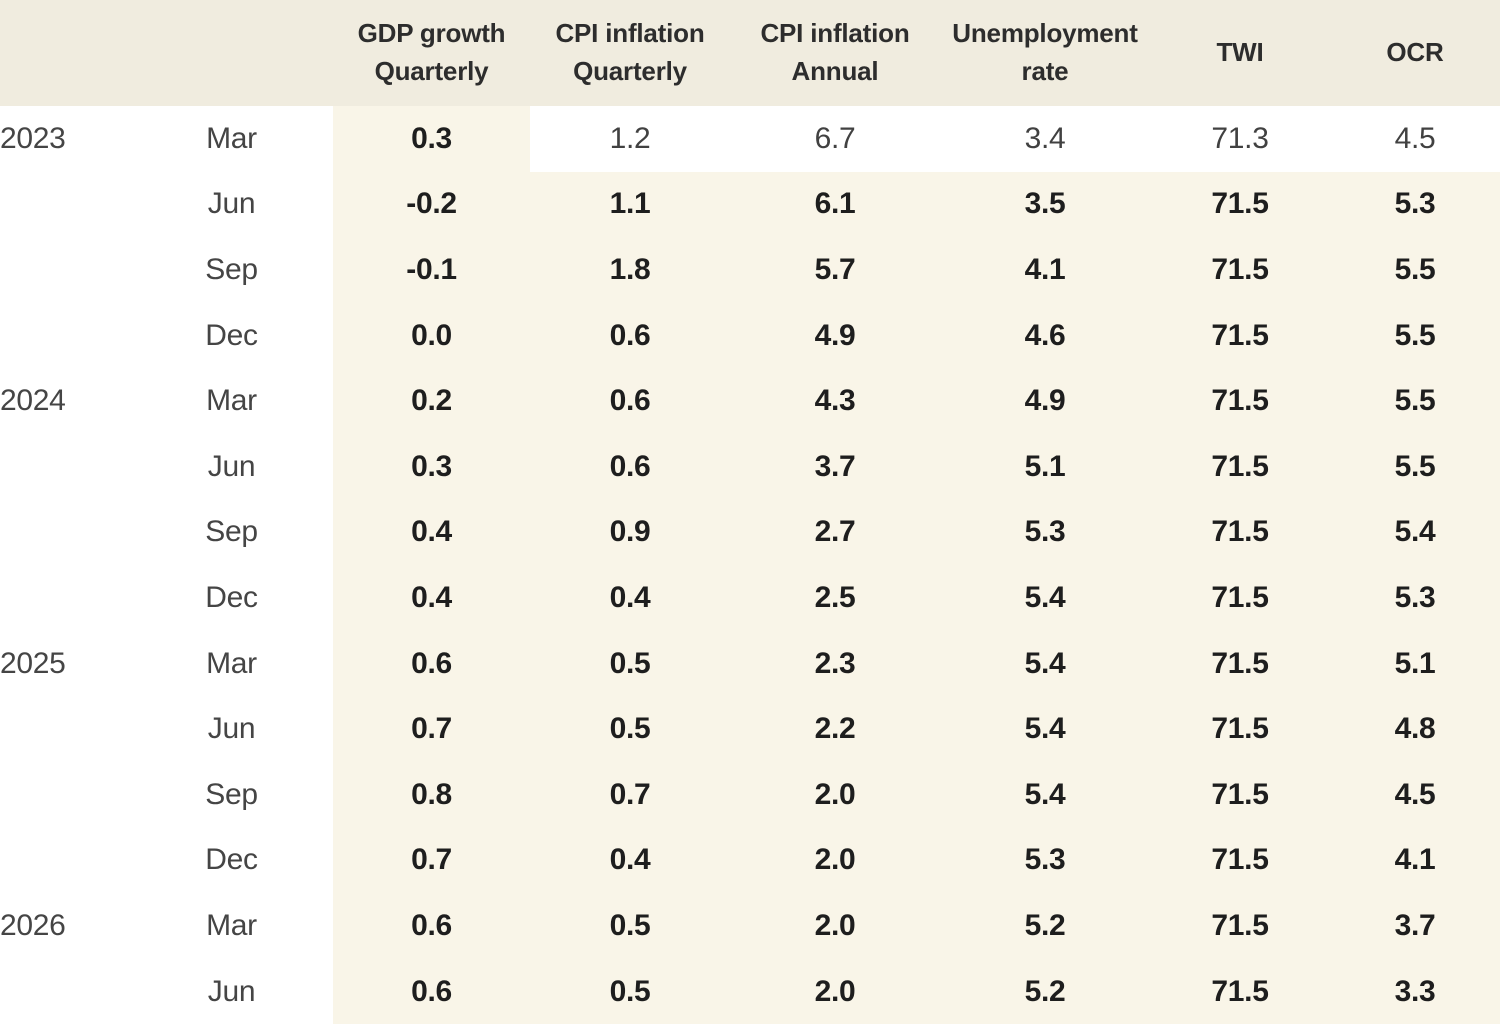 The width and height of the screenshot is (1500, 1024). I want to click on table-row: Jun 0.7 0.5 2.2 5.4 71.5 4.8, so click(750, 729).